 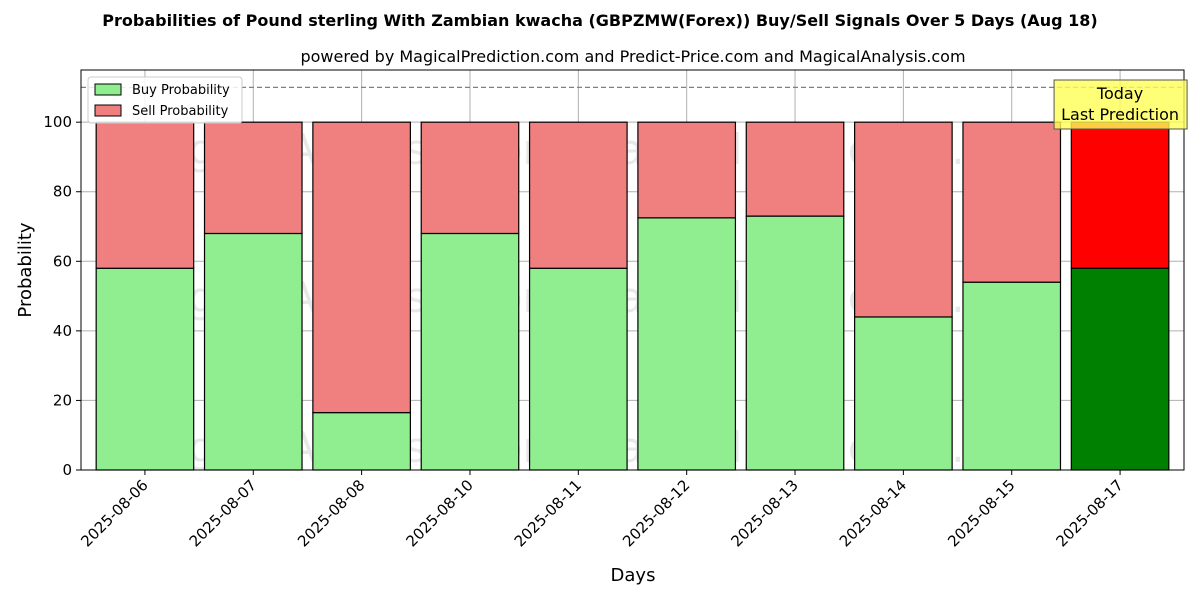 What do you see at coordinates (633, 575) in the screenshot?
I see `x-axis-label: Days` at bounding box center [633, 575].